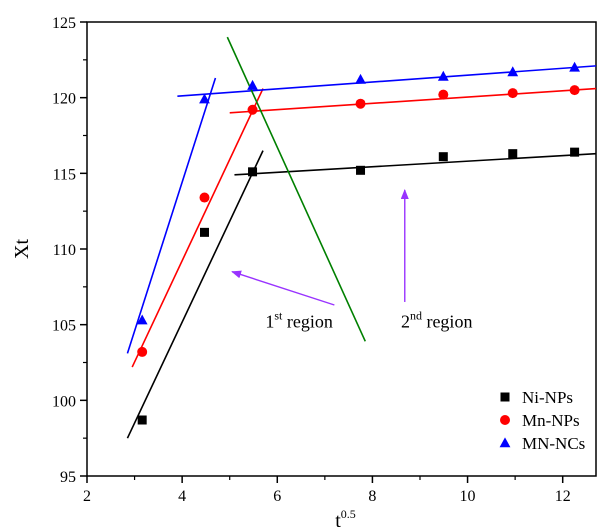 The height and width of the screenshot is (531, 609). I want to click on annotations: 1st region 2nd region, so click(351, 260).